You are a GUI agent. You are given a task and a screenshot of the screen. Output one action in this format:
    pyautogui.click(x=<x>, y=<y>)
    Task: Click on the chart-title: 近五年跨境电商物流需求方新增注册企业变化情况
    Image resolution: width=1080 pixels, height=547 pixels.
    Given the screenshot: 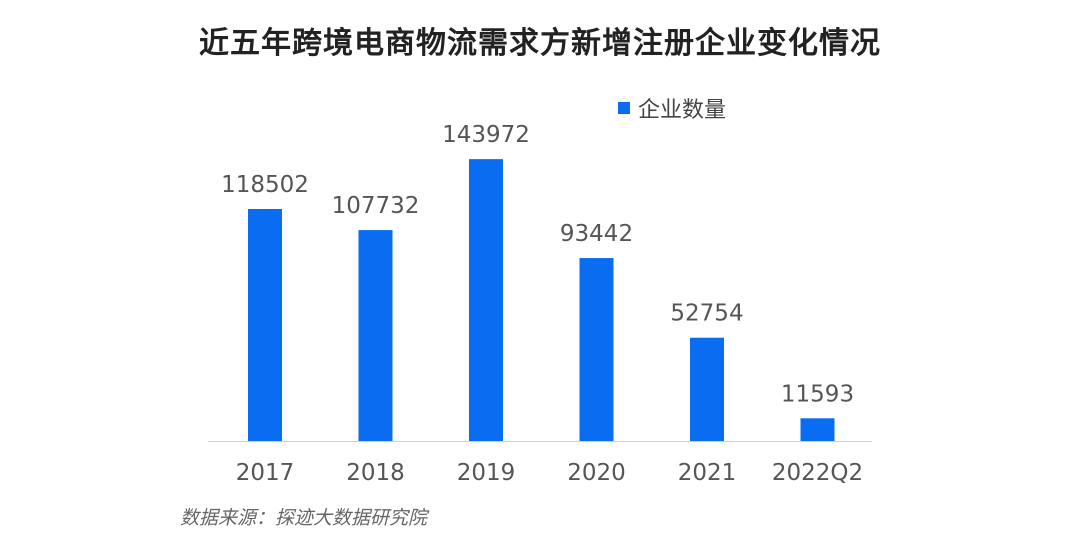 What is the action you would take?
    pyautogui.click(x=540, y=43)
    